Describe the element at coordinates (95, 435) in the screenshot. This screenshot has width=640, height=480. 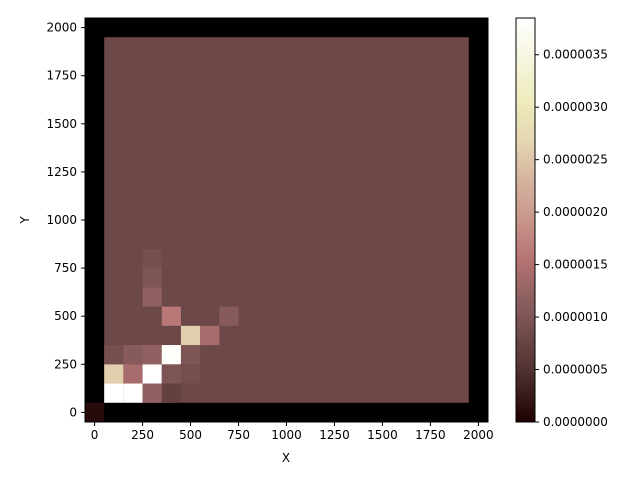
I see `x-tick-label: 0` at that location.